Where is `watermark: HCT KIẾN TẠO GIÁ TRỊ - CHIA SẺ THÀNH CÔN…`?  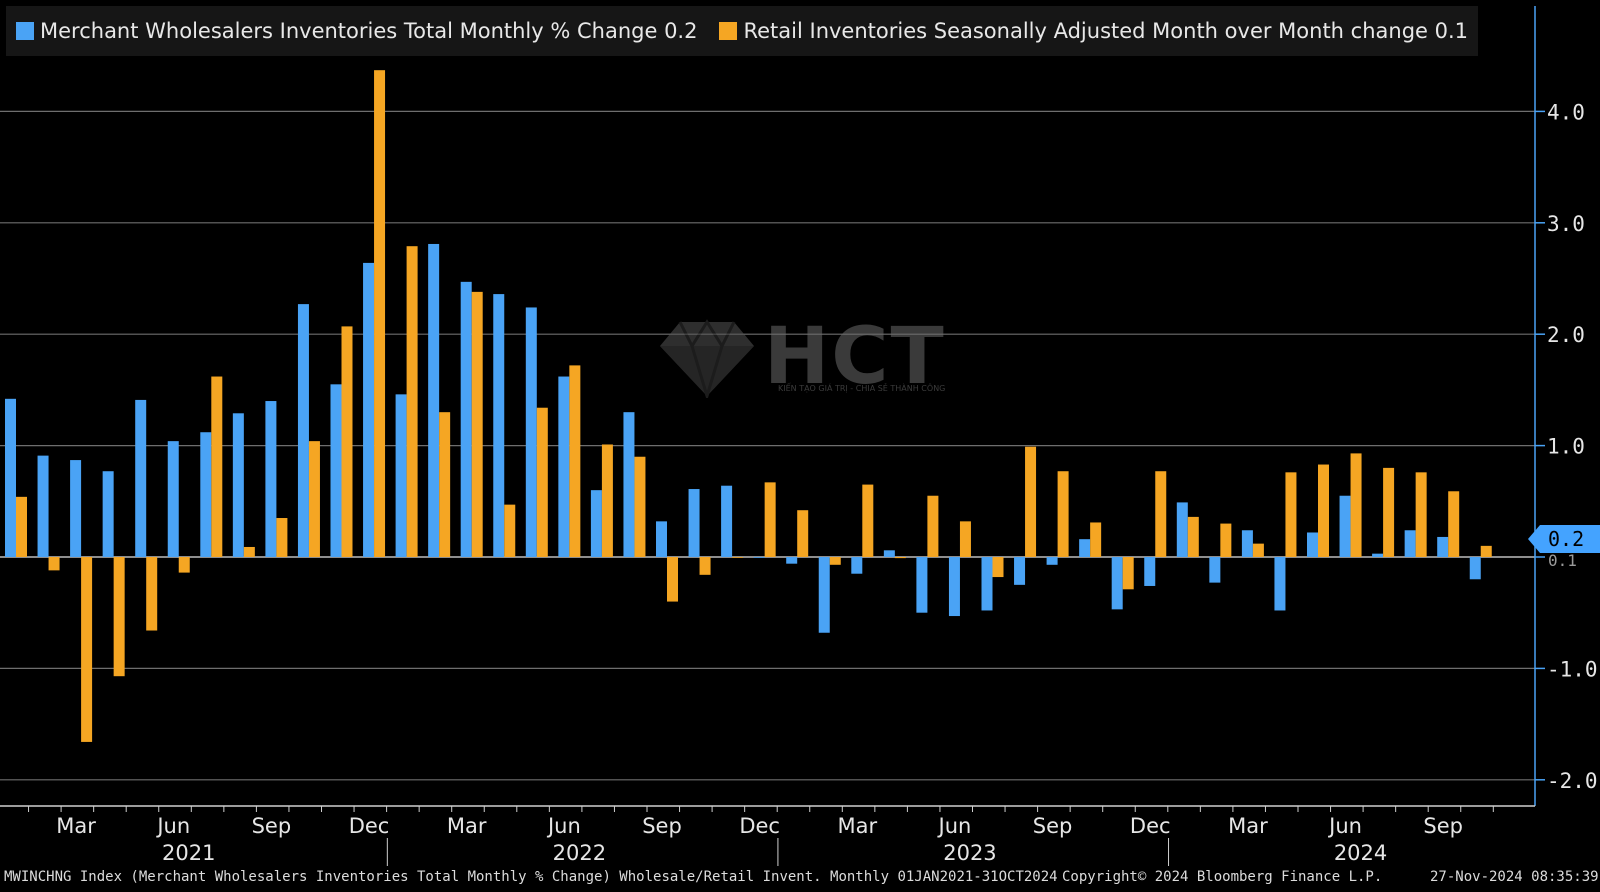
watermark: HCT KIẾN TẠO GIÁ TRỊ - CHIA SẺ THÀNH CÔN… is located at coordinates (802, 360).